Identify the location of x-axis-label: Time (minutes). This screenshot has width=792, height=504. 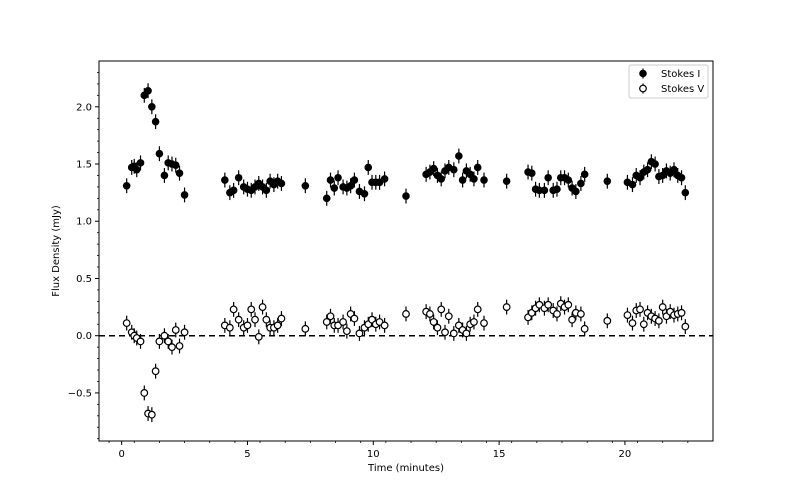
(405, 468).